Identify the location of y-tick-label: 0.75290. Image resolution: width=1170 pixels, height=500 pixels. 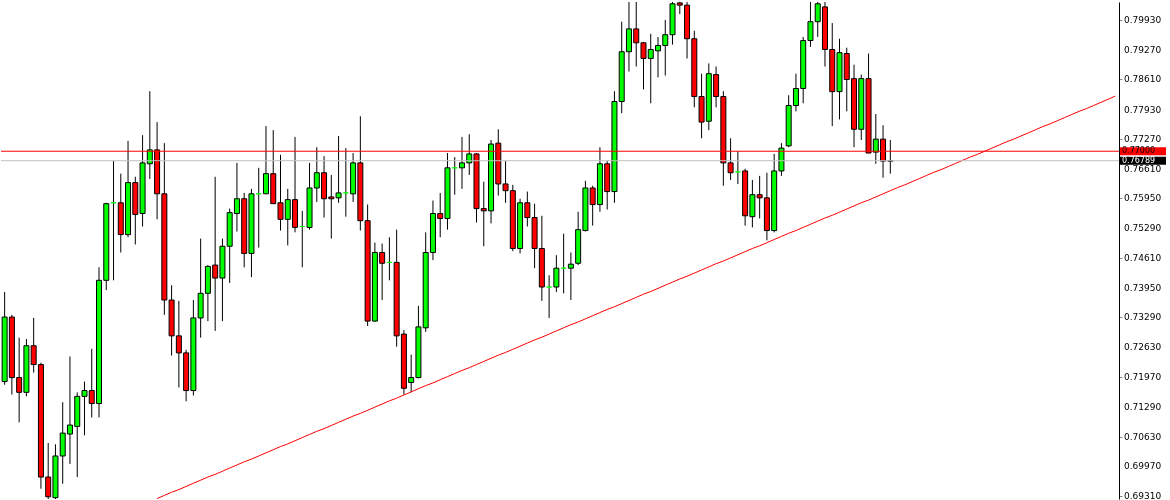
(1143, 227).